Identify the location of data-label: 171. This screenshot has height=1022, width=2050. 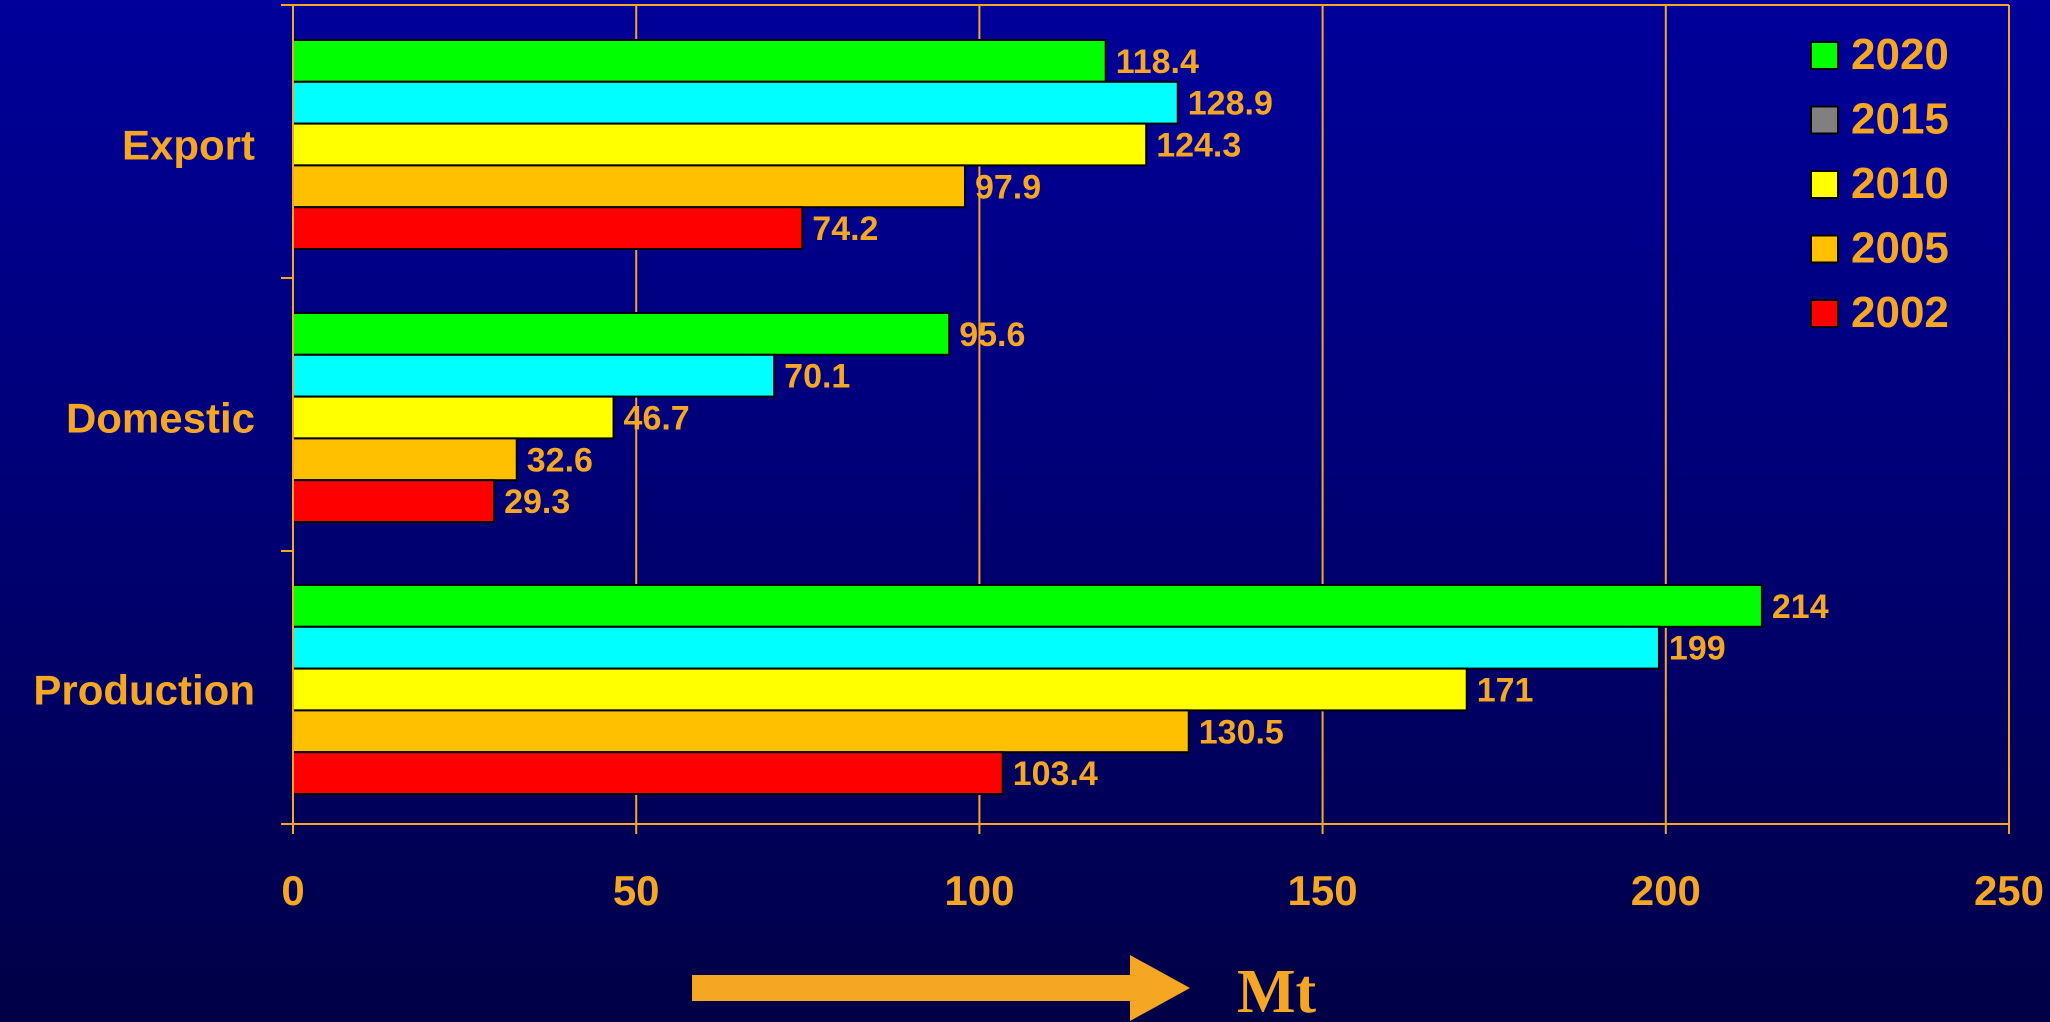
(1505, 691).